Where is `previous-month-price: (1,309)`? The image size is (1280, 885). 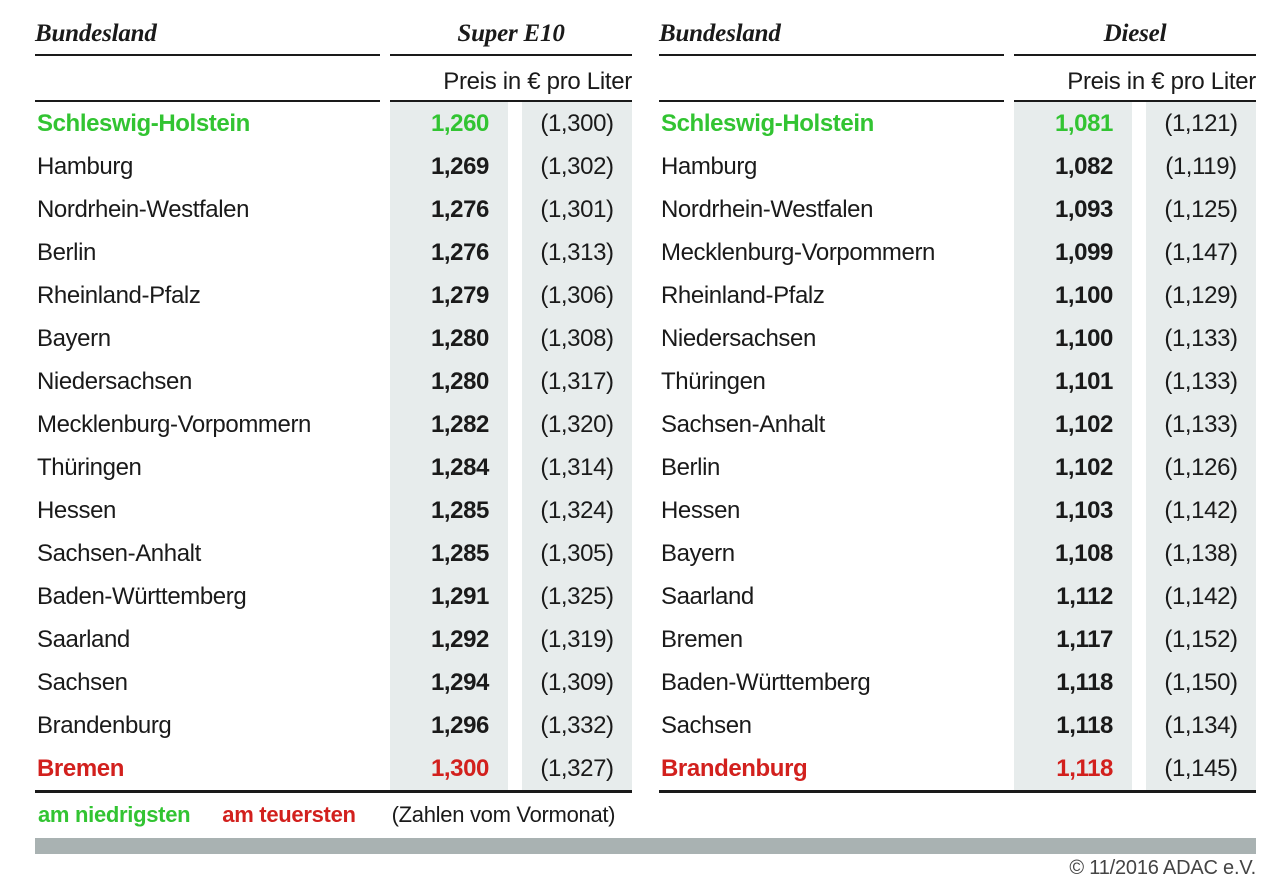 previous-month-price: (1,309) is located at coordinates (577, 682).